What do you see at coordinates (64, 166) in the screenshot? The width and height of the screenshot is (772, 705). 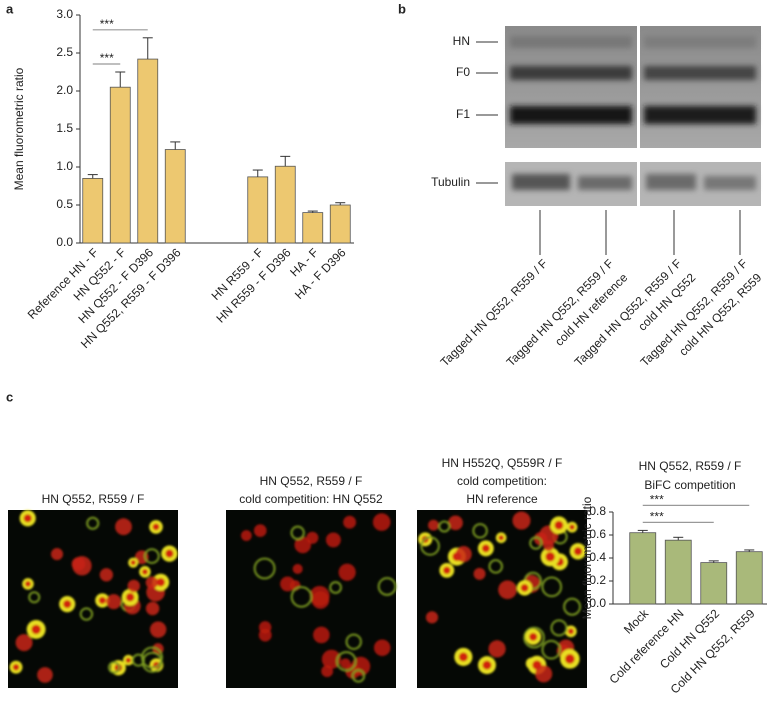 I see `y-tick-label: 1.0` at bounding box center [64, 166].